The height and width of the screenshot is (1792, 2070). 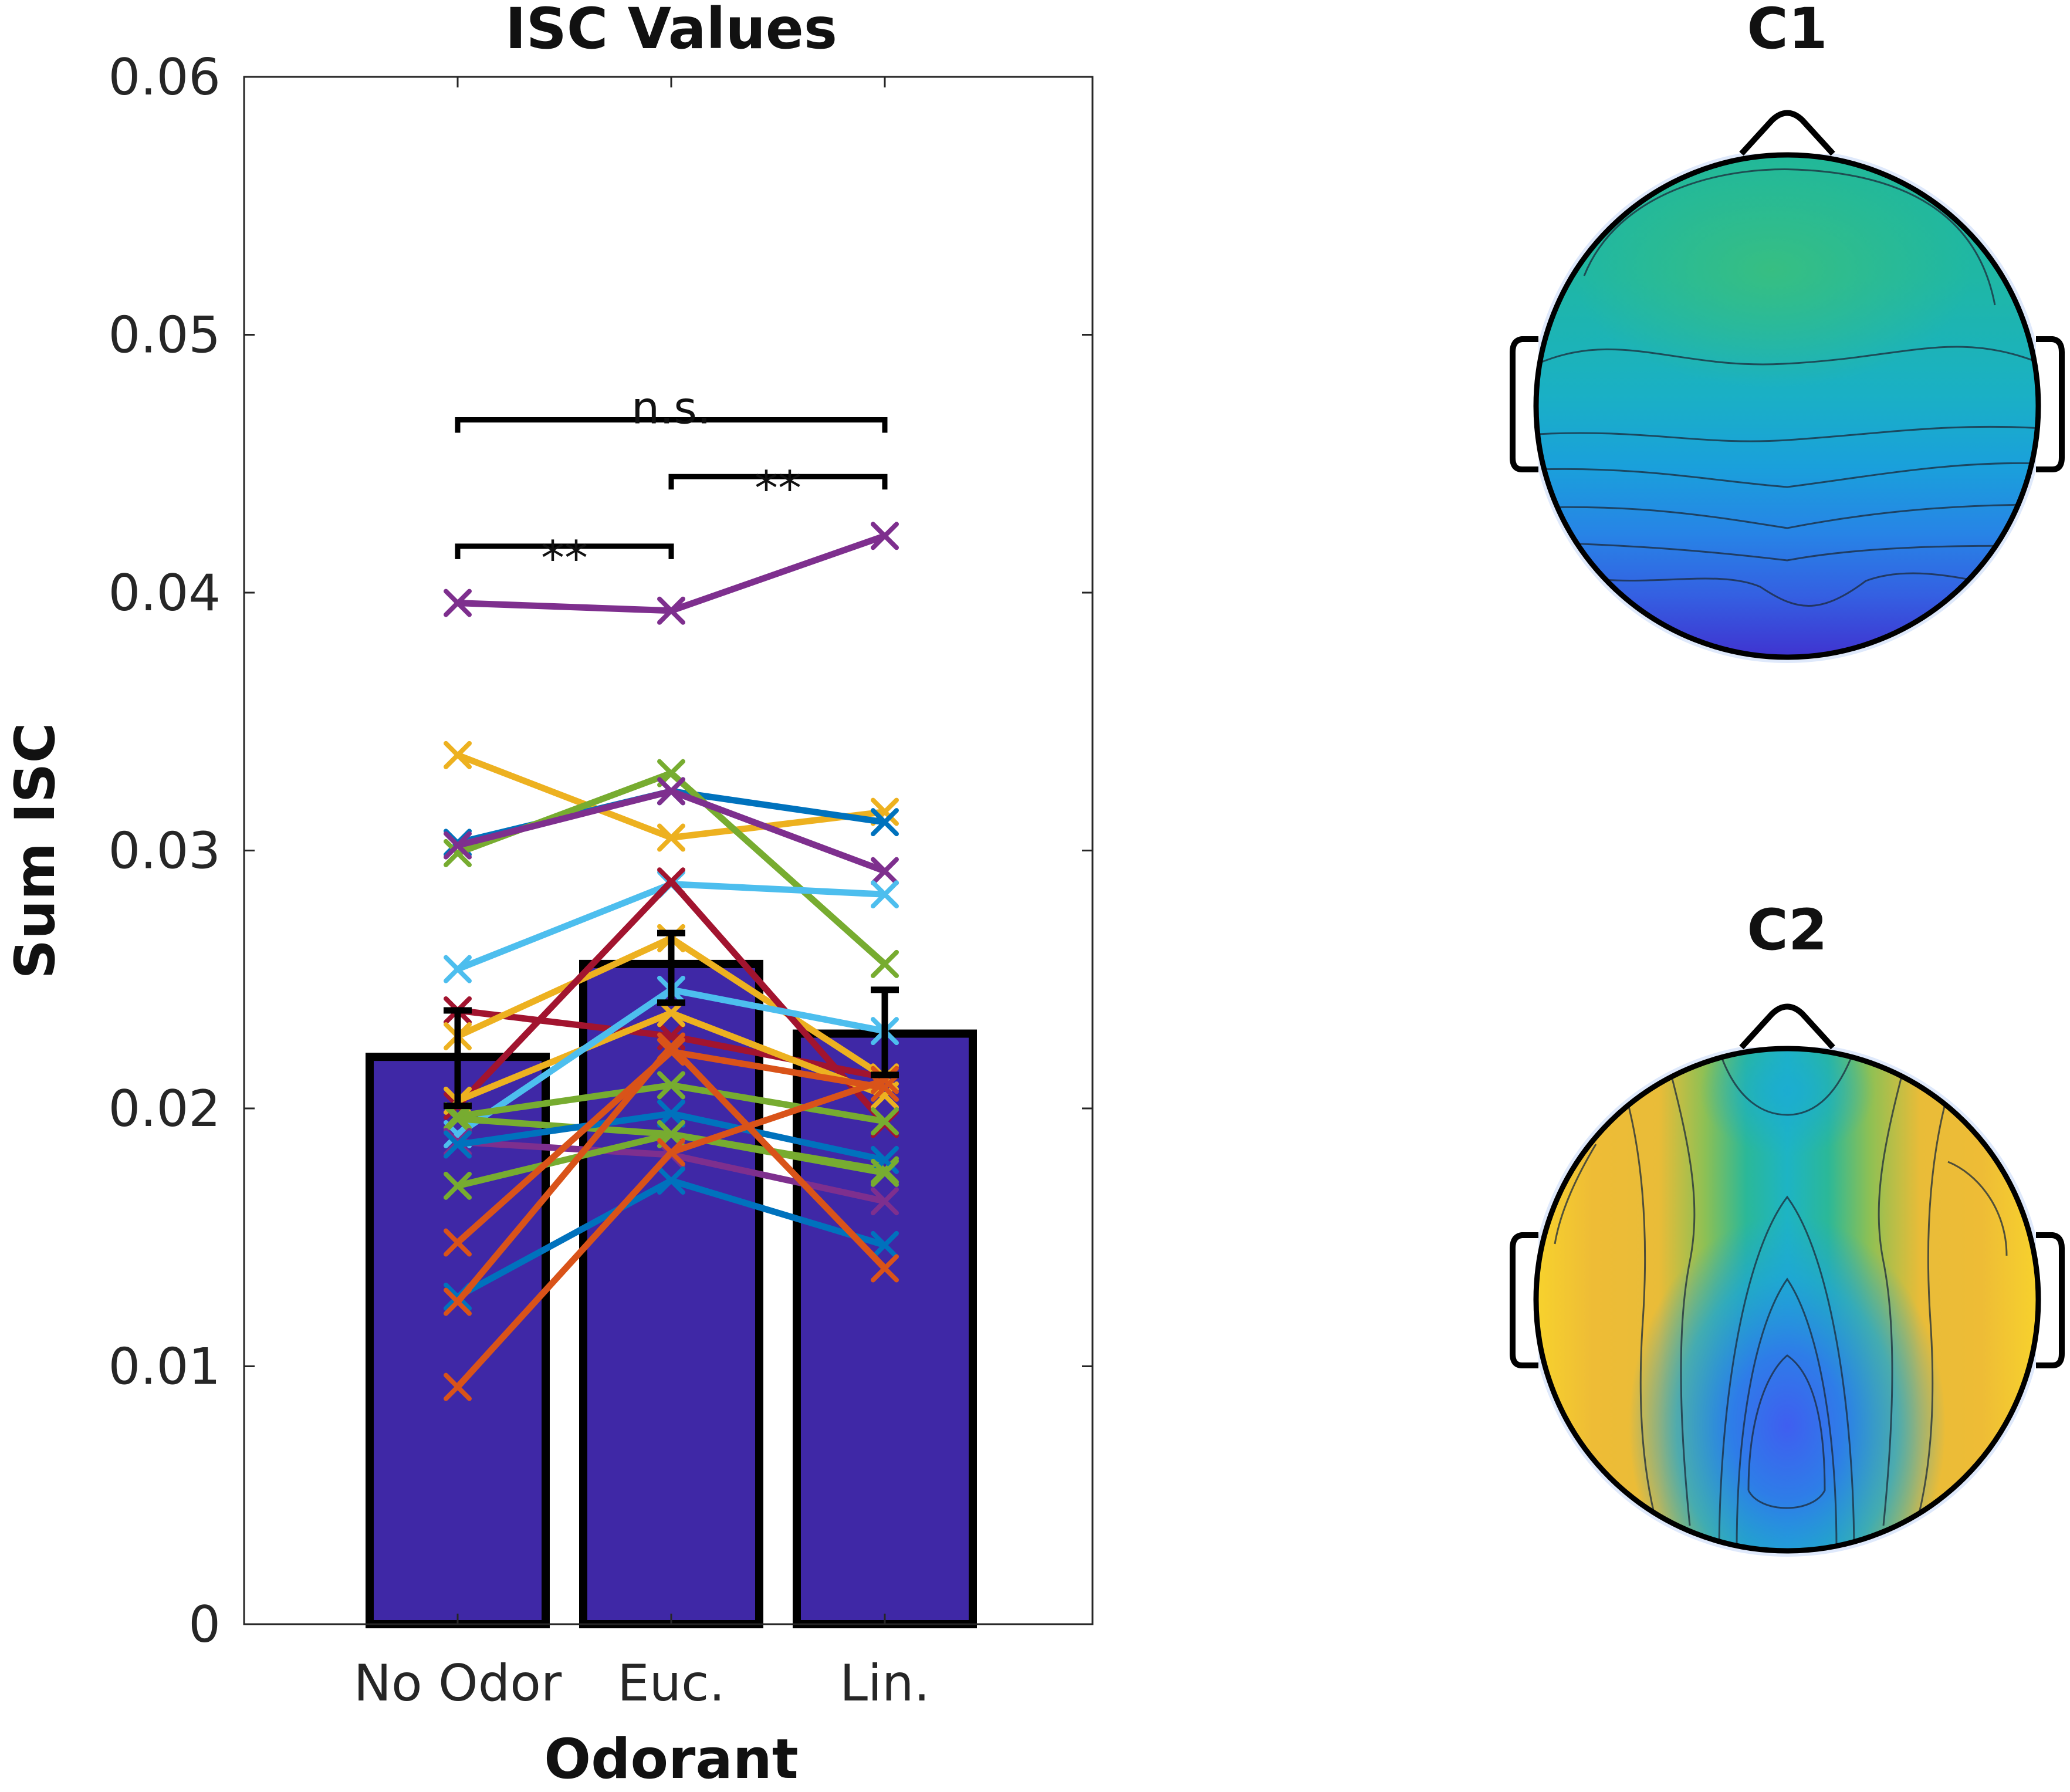 I want to click on topoplot-c2: C2, so click(x=1787, y=1227).